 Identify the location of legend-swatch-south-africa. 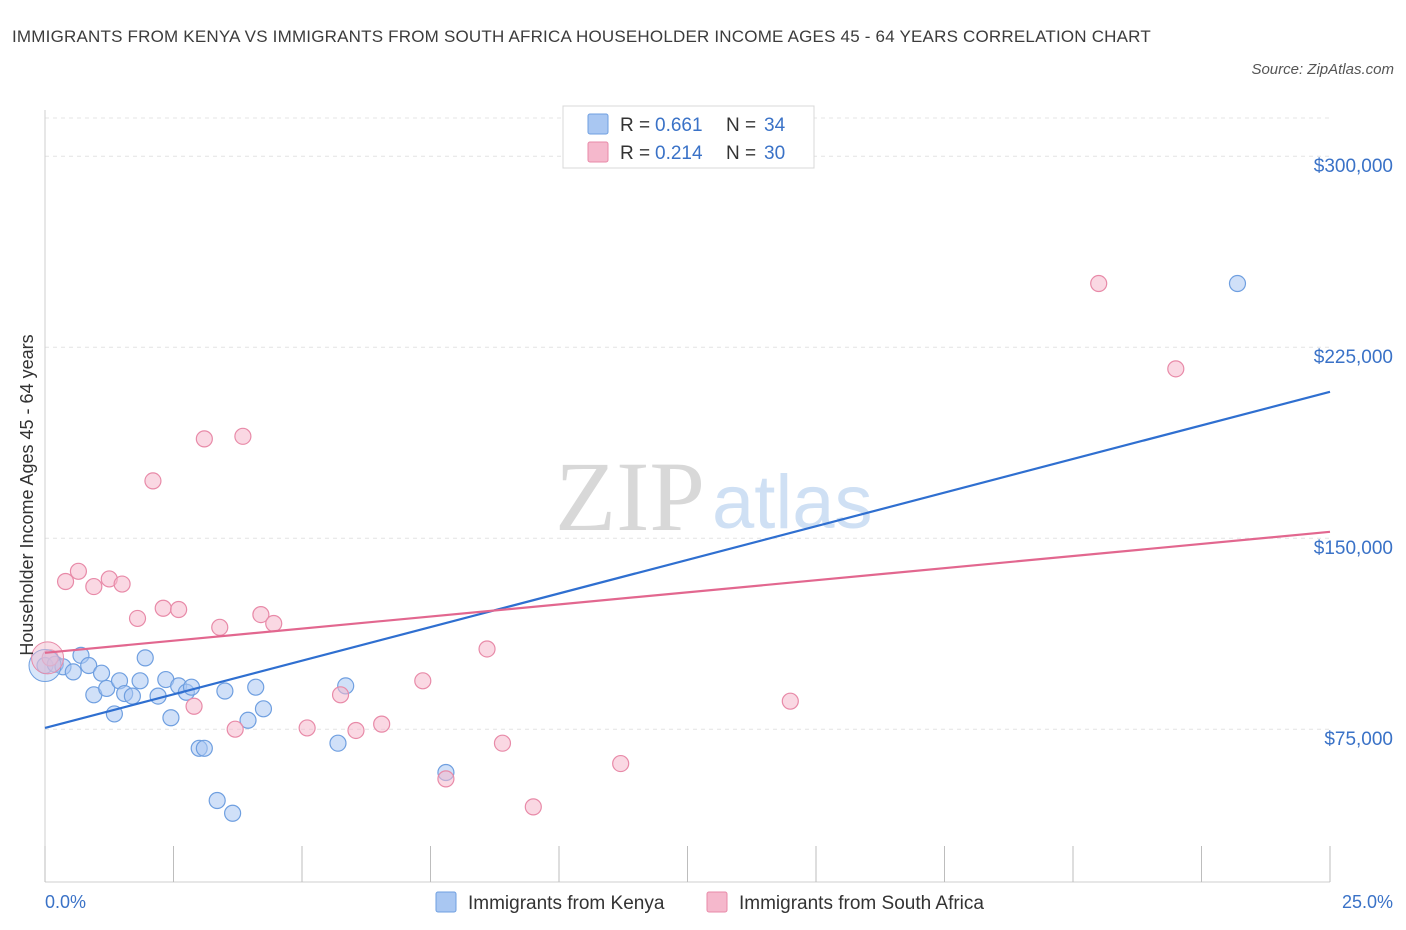
(598, 152).